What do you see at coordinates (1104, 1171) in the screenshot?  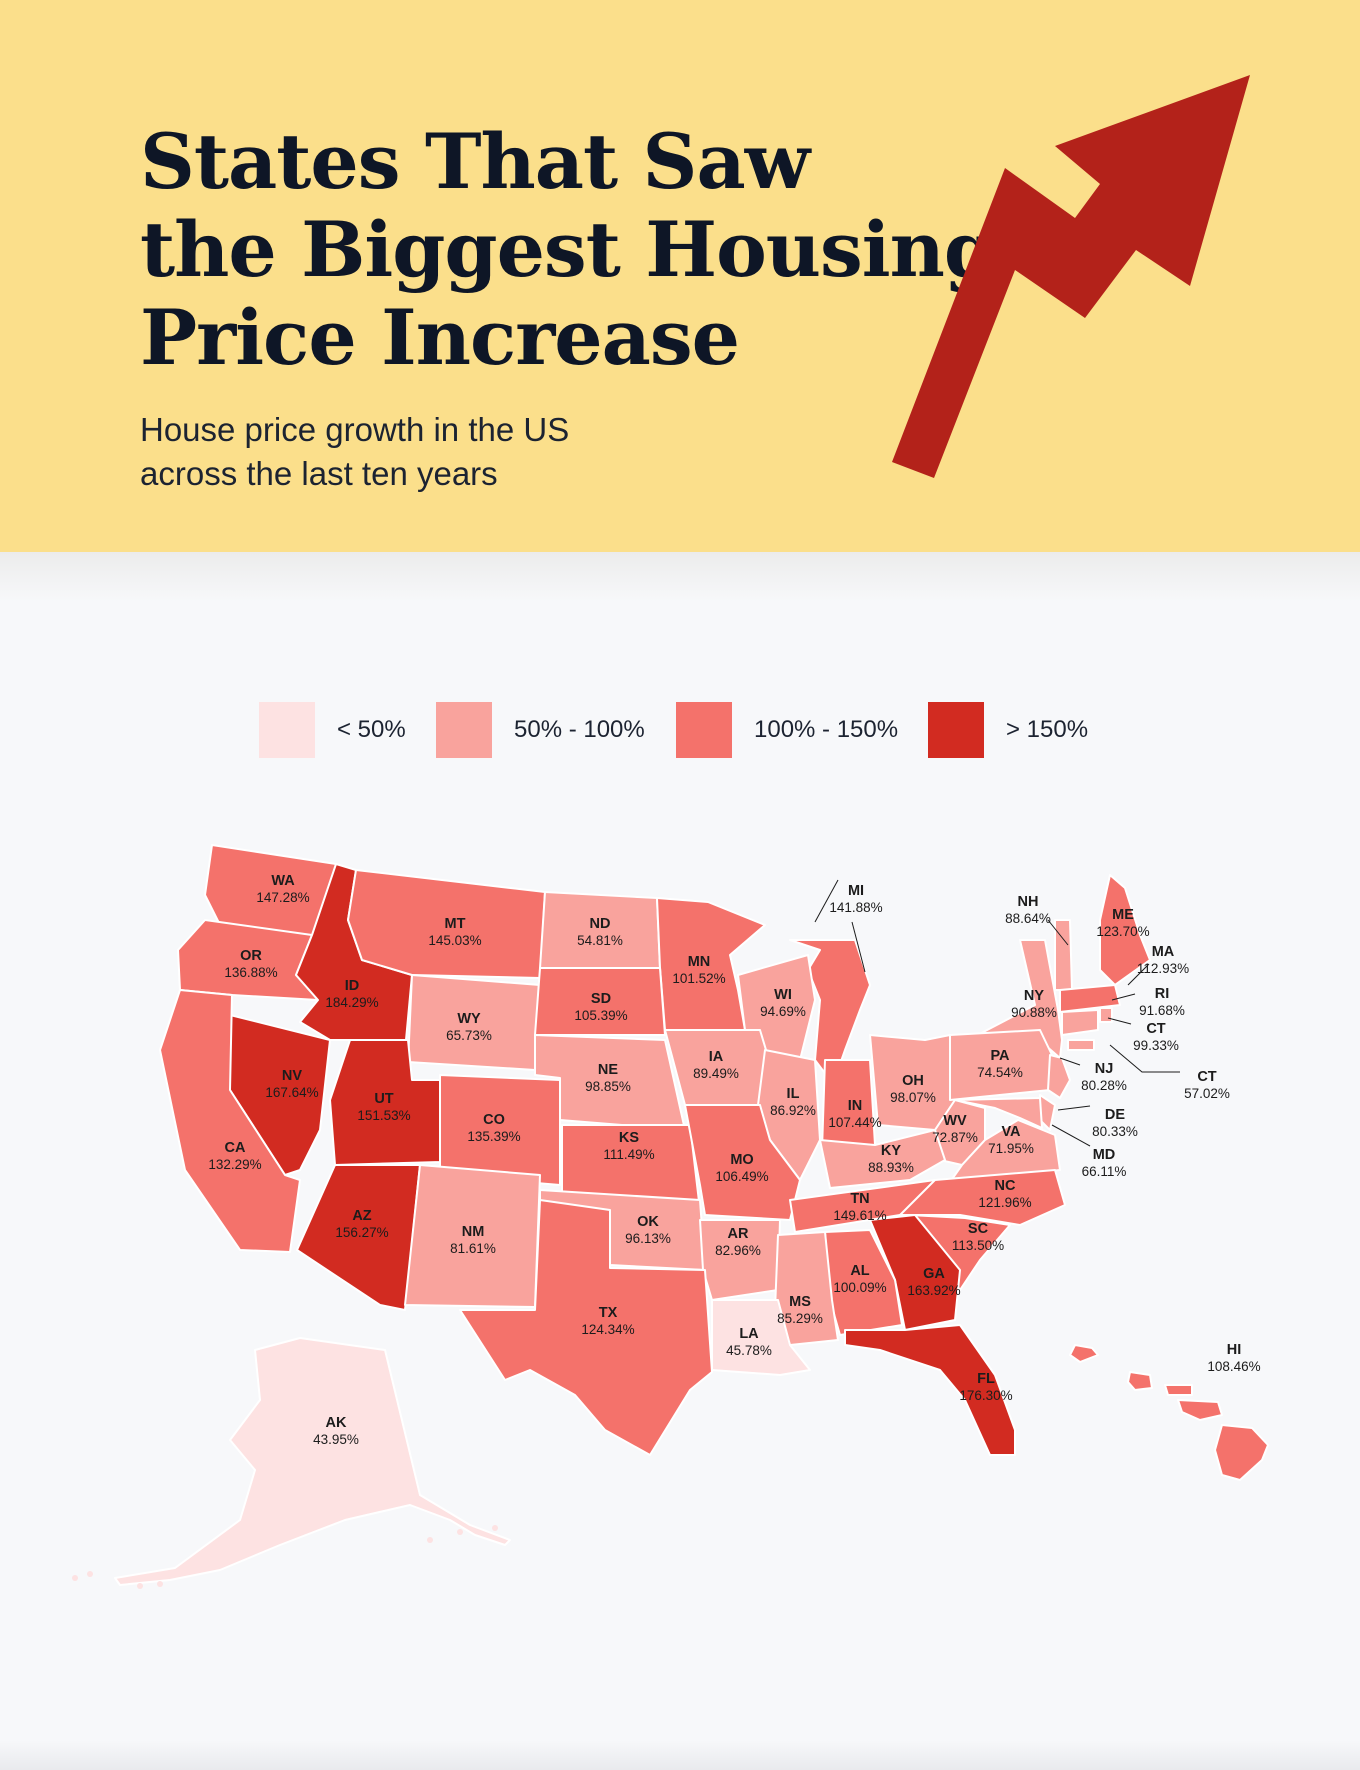 I see `state-value-label: 66.11%` at bounding box center [1104, 1171].